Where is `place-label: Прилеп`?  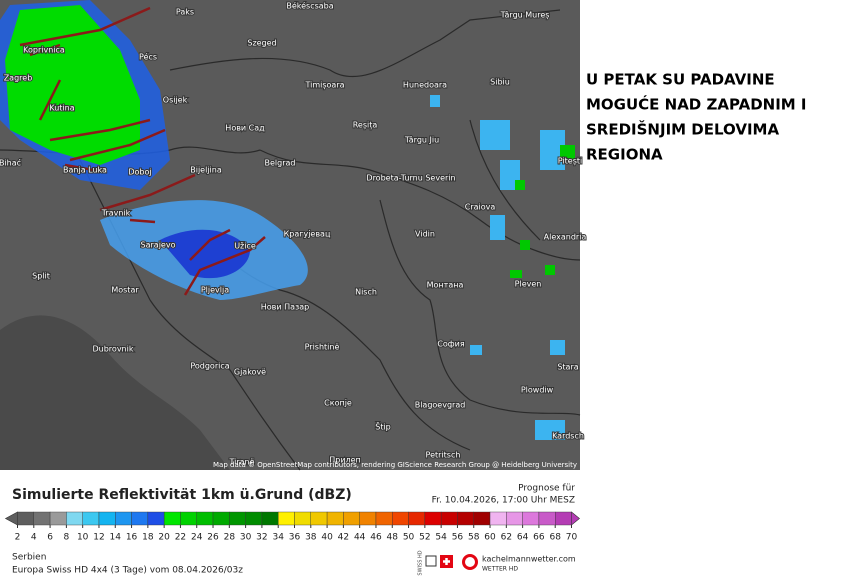
place-label: Прилеп is located at coordinates (345, 460).